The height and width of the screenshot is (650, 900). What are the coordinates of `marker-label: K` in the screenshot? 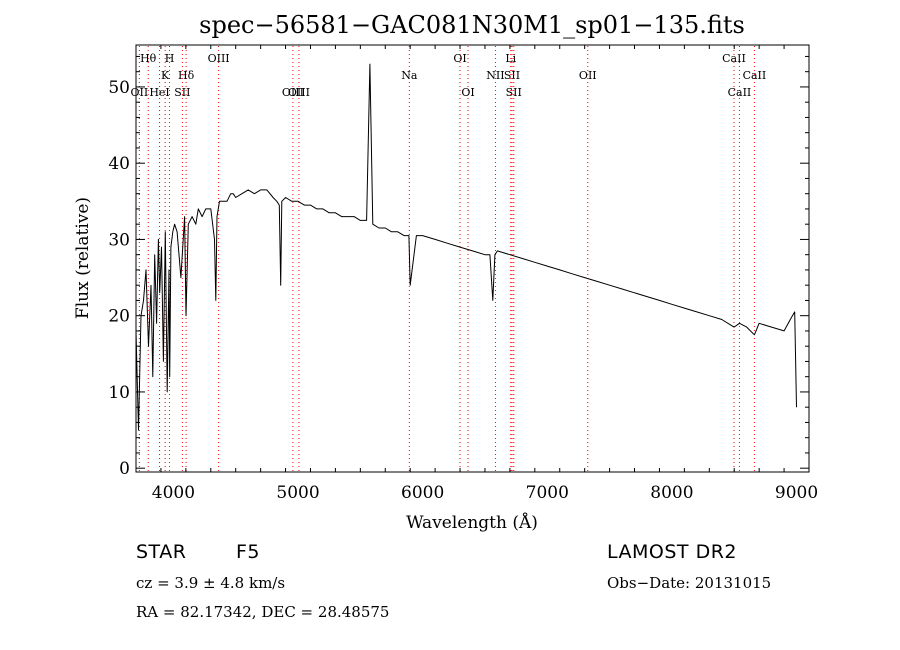 It's located at (165, 75).